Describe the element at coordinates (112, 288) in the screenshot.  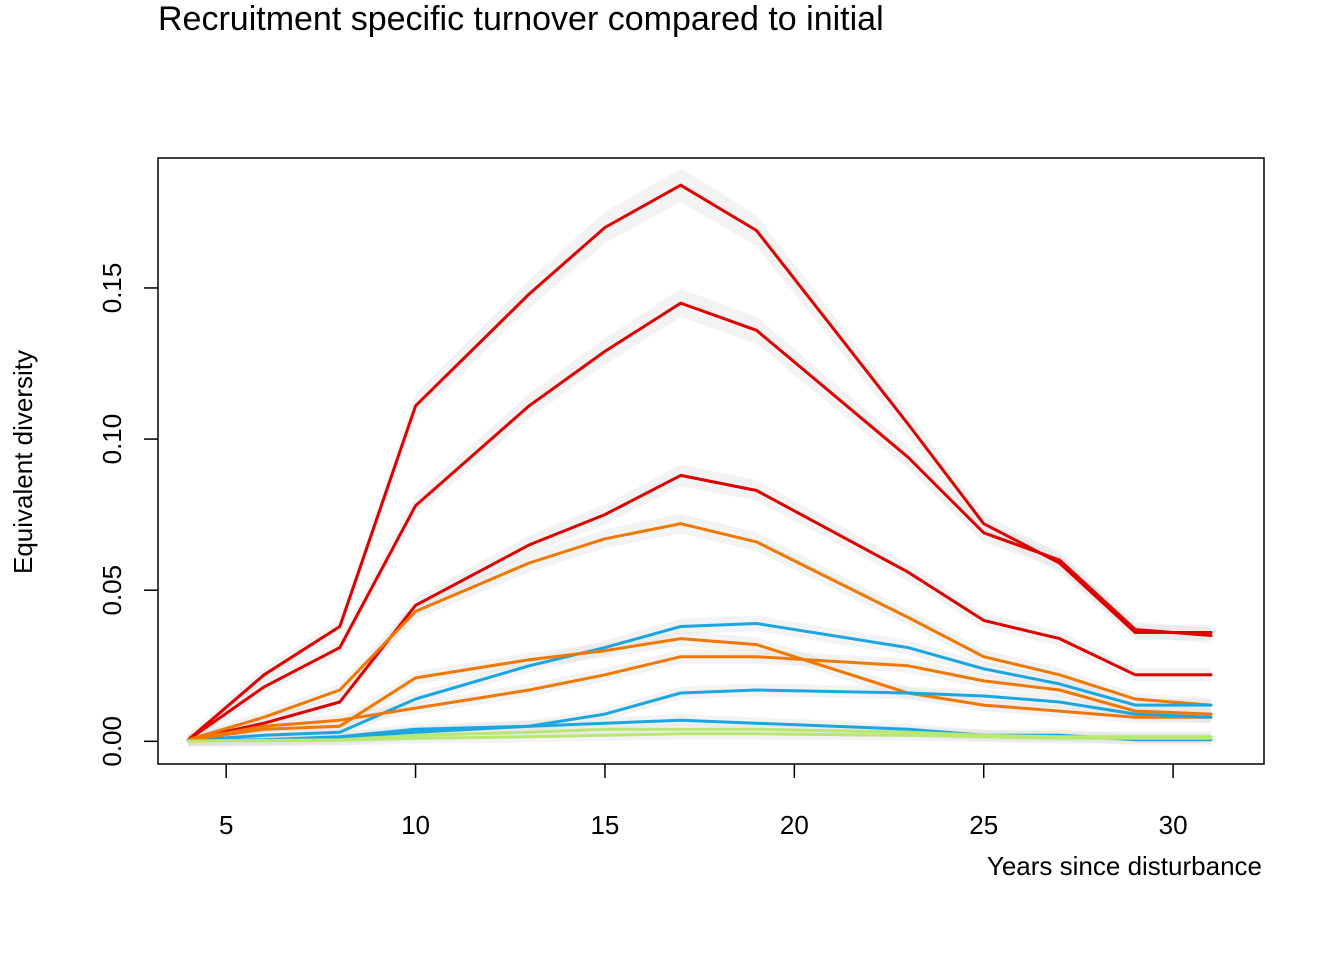
I see `y-tick-label: 0.15` at that location.